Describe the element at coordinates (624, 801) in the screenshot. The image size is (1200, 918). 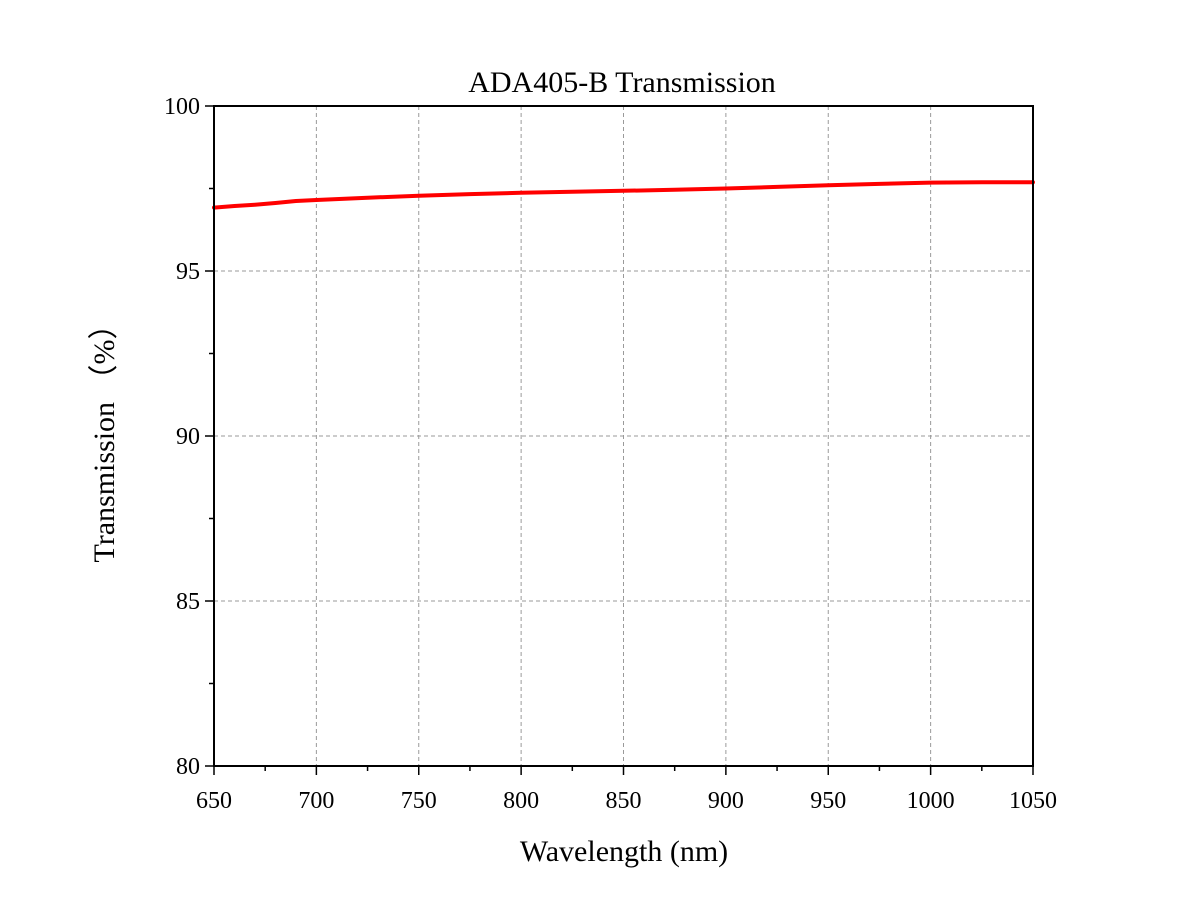
I see `x-tick-label: 850` at that location.